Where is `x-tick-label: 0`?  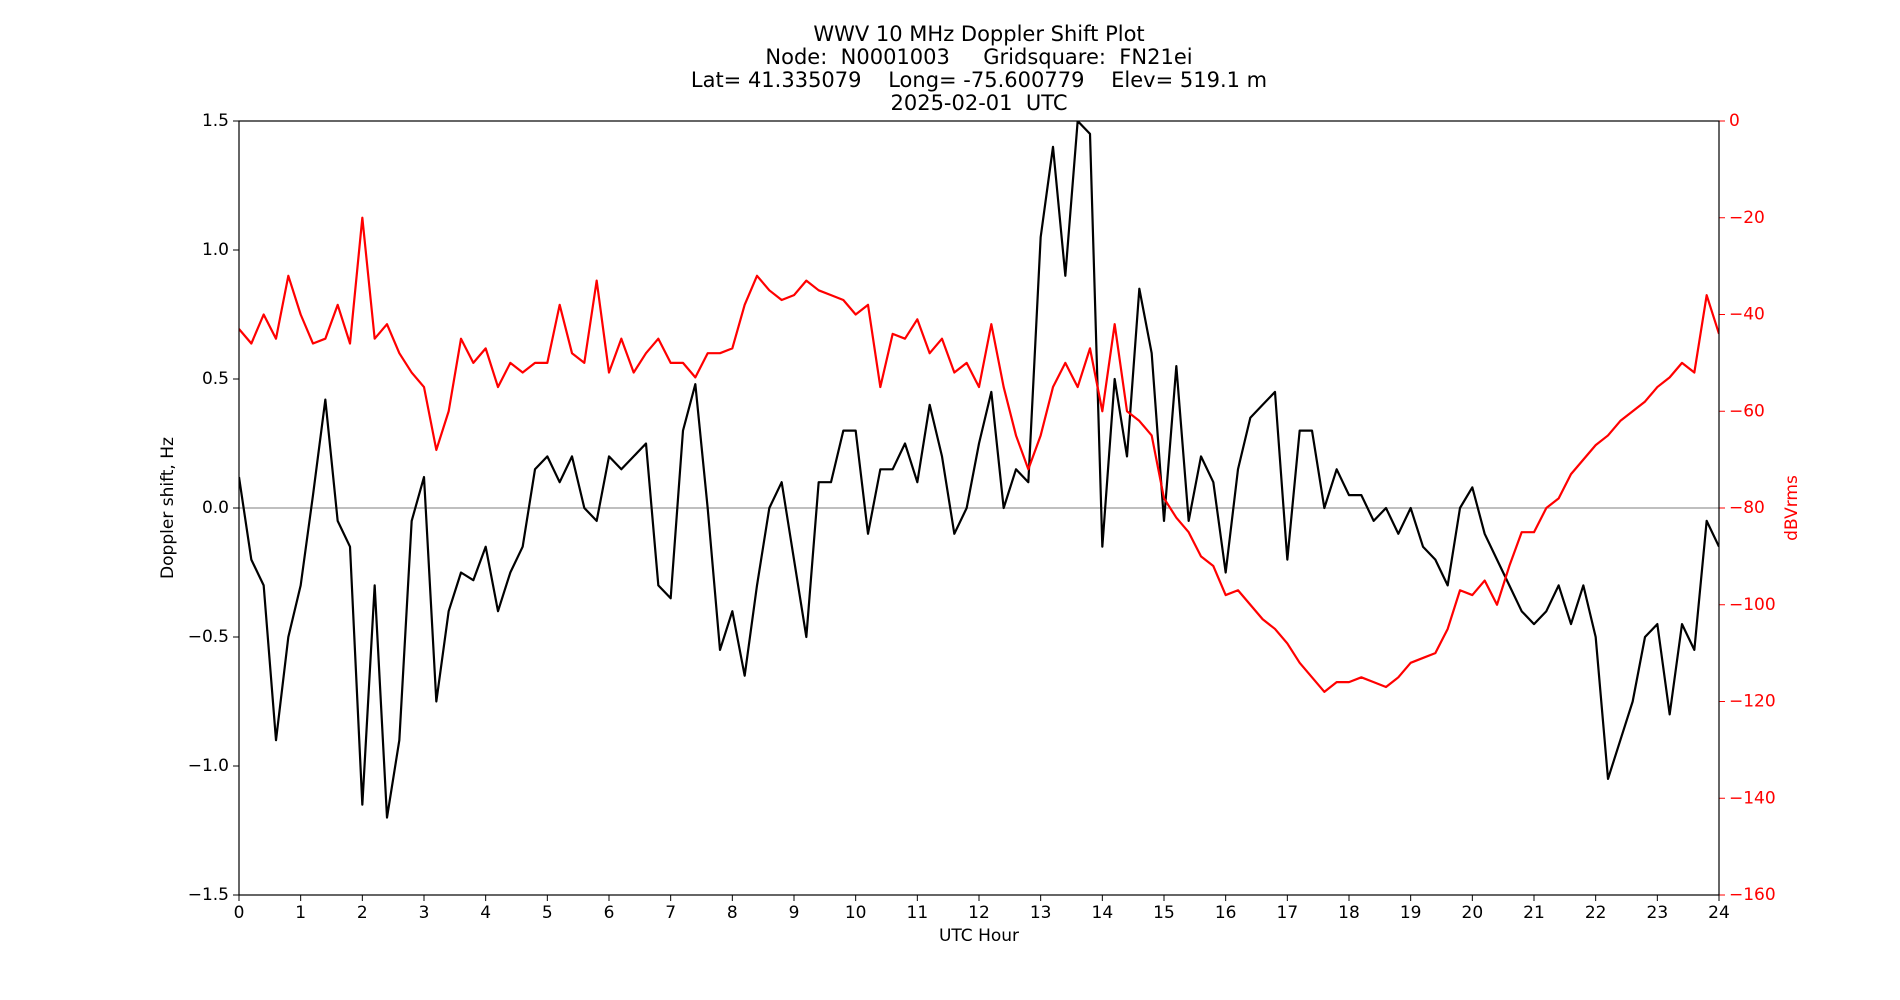 x-tick-label: 0 is located at coordinates (239, 913).